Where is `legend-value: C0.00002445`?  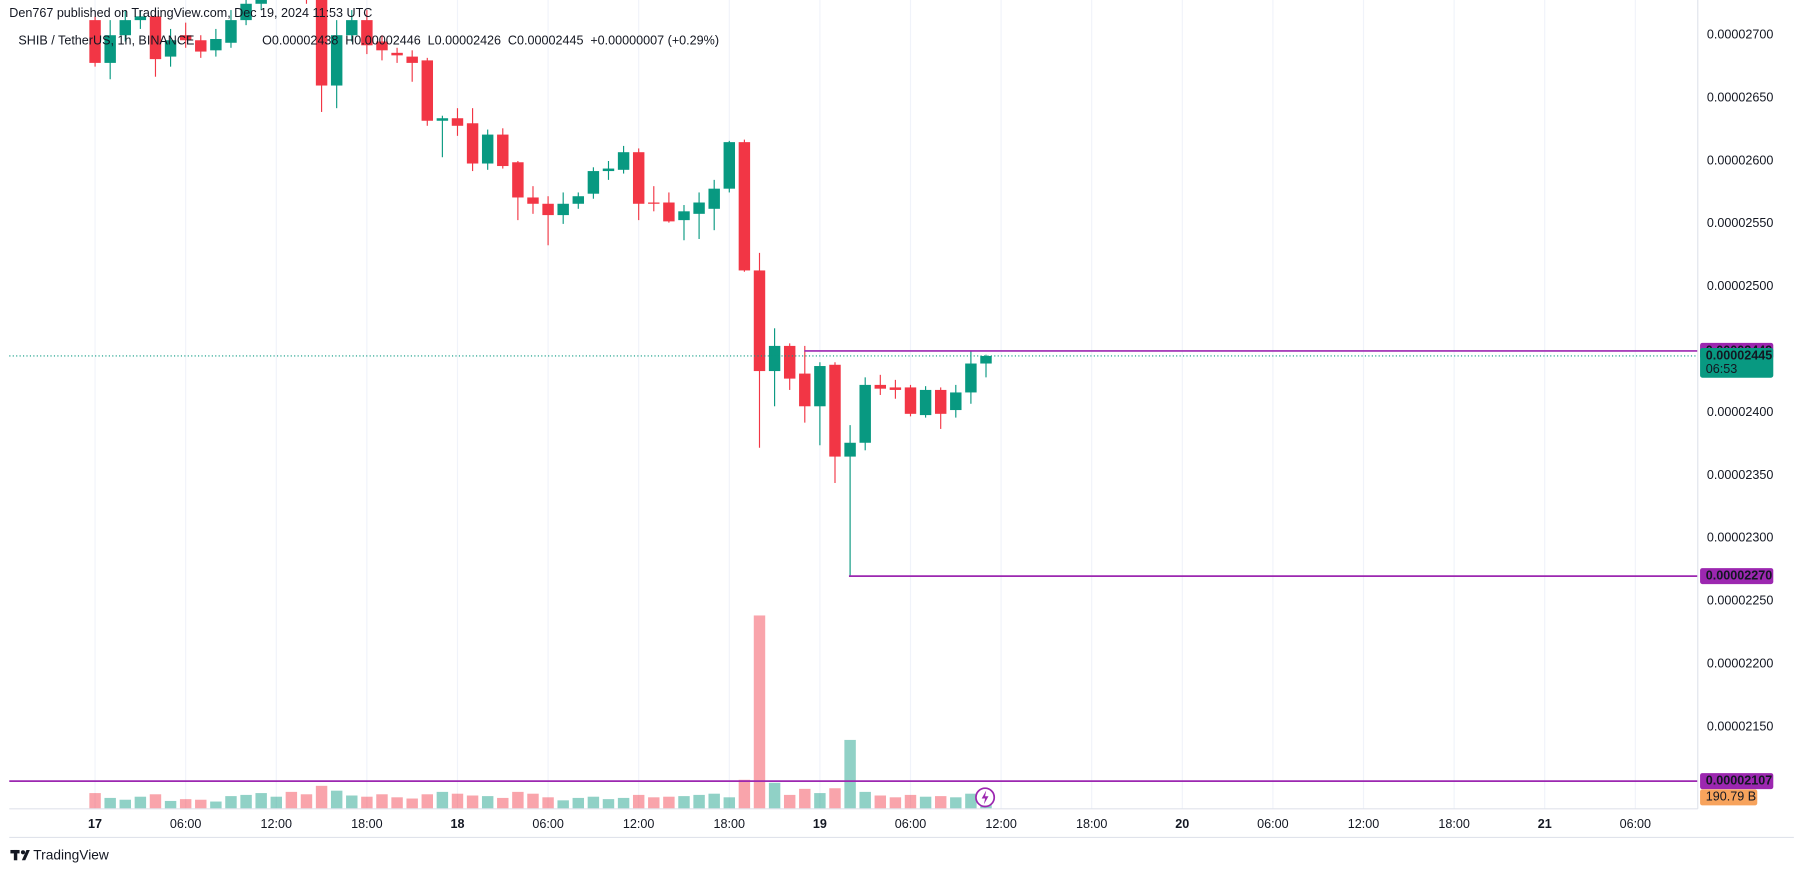
legend-value: C0.00002445 is located at coordinates (546, 41).